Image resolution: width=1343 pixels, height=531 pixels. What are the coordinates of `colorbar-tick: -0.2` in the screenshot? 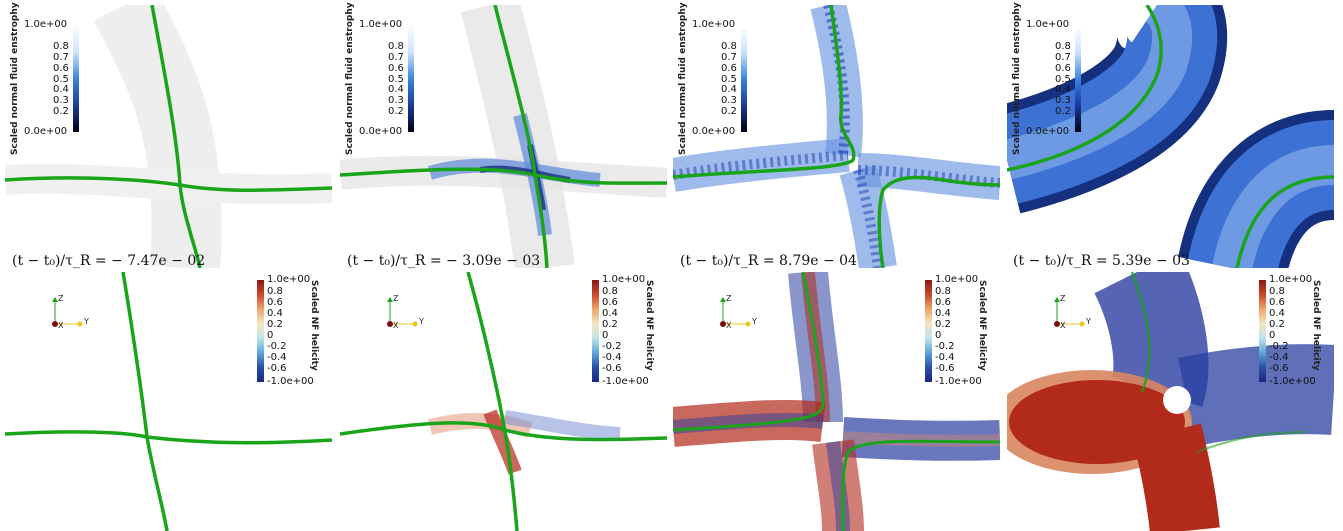 It's located at (945, 346).